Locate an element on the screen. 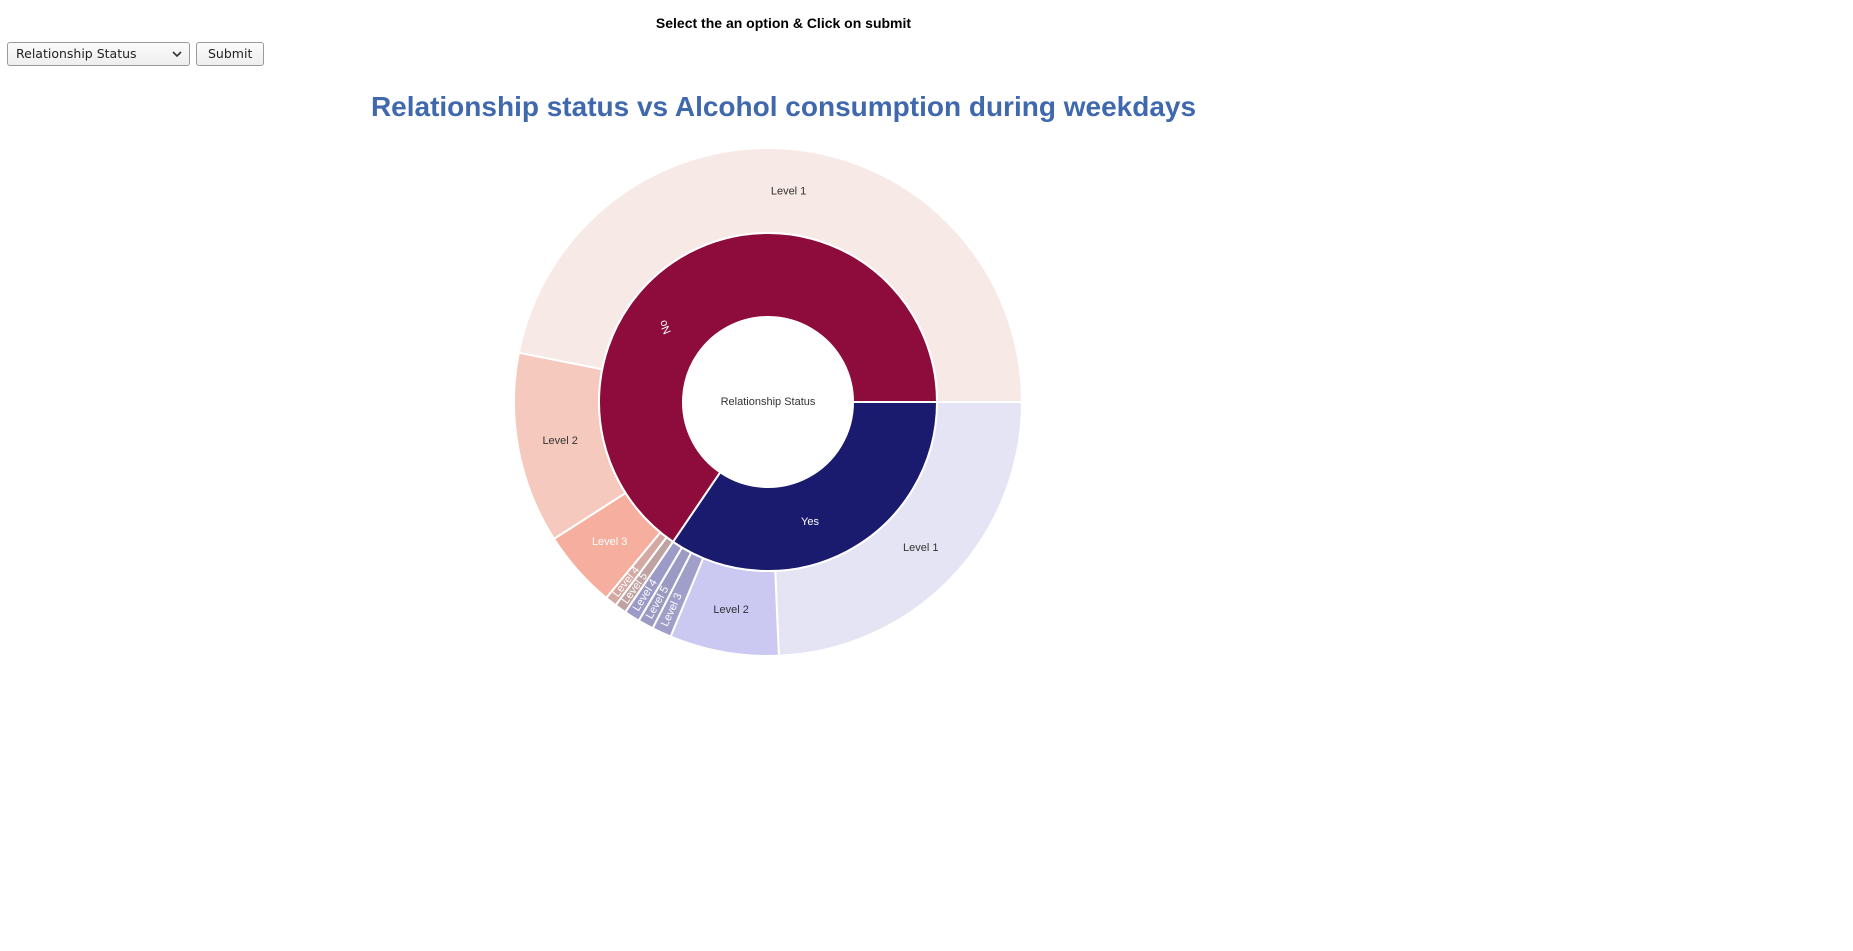  slice-label-yes: Yes is located at coordinates (810, 522).